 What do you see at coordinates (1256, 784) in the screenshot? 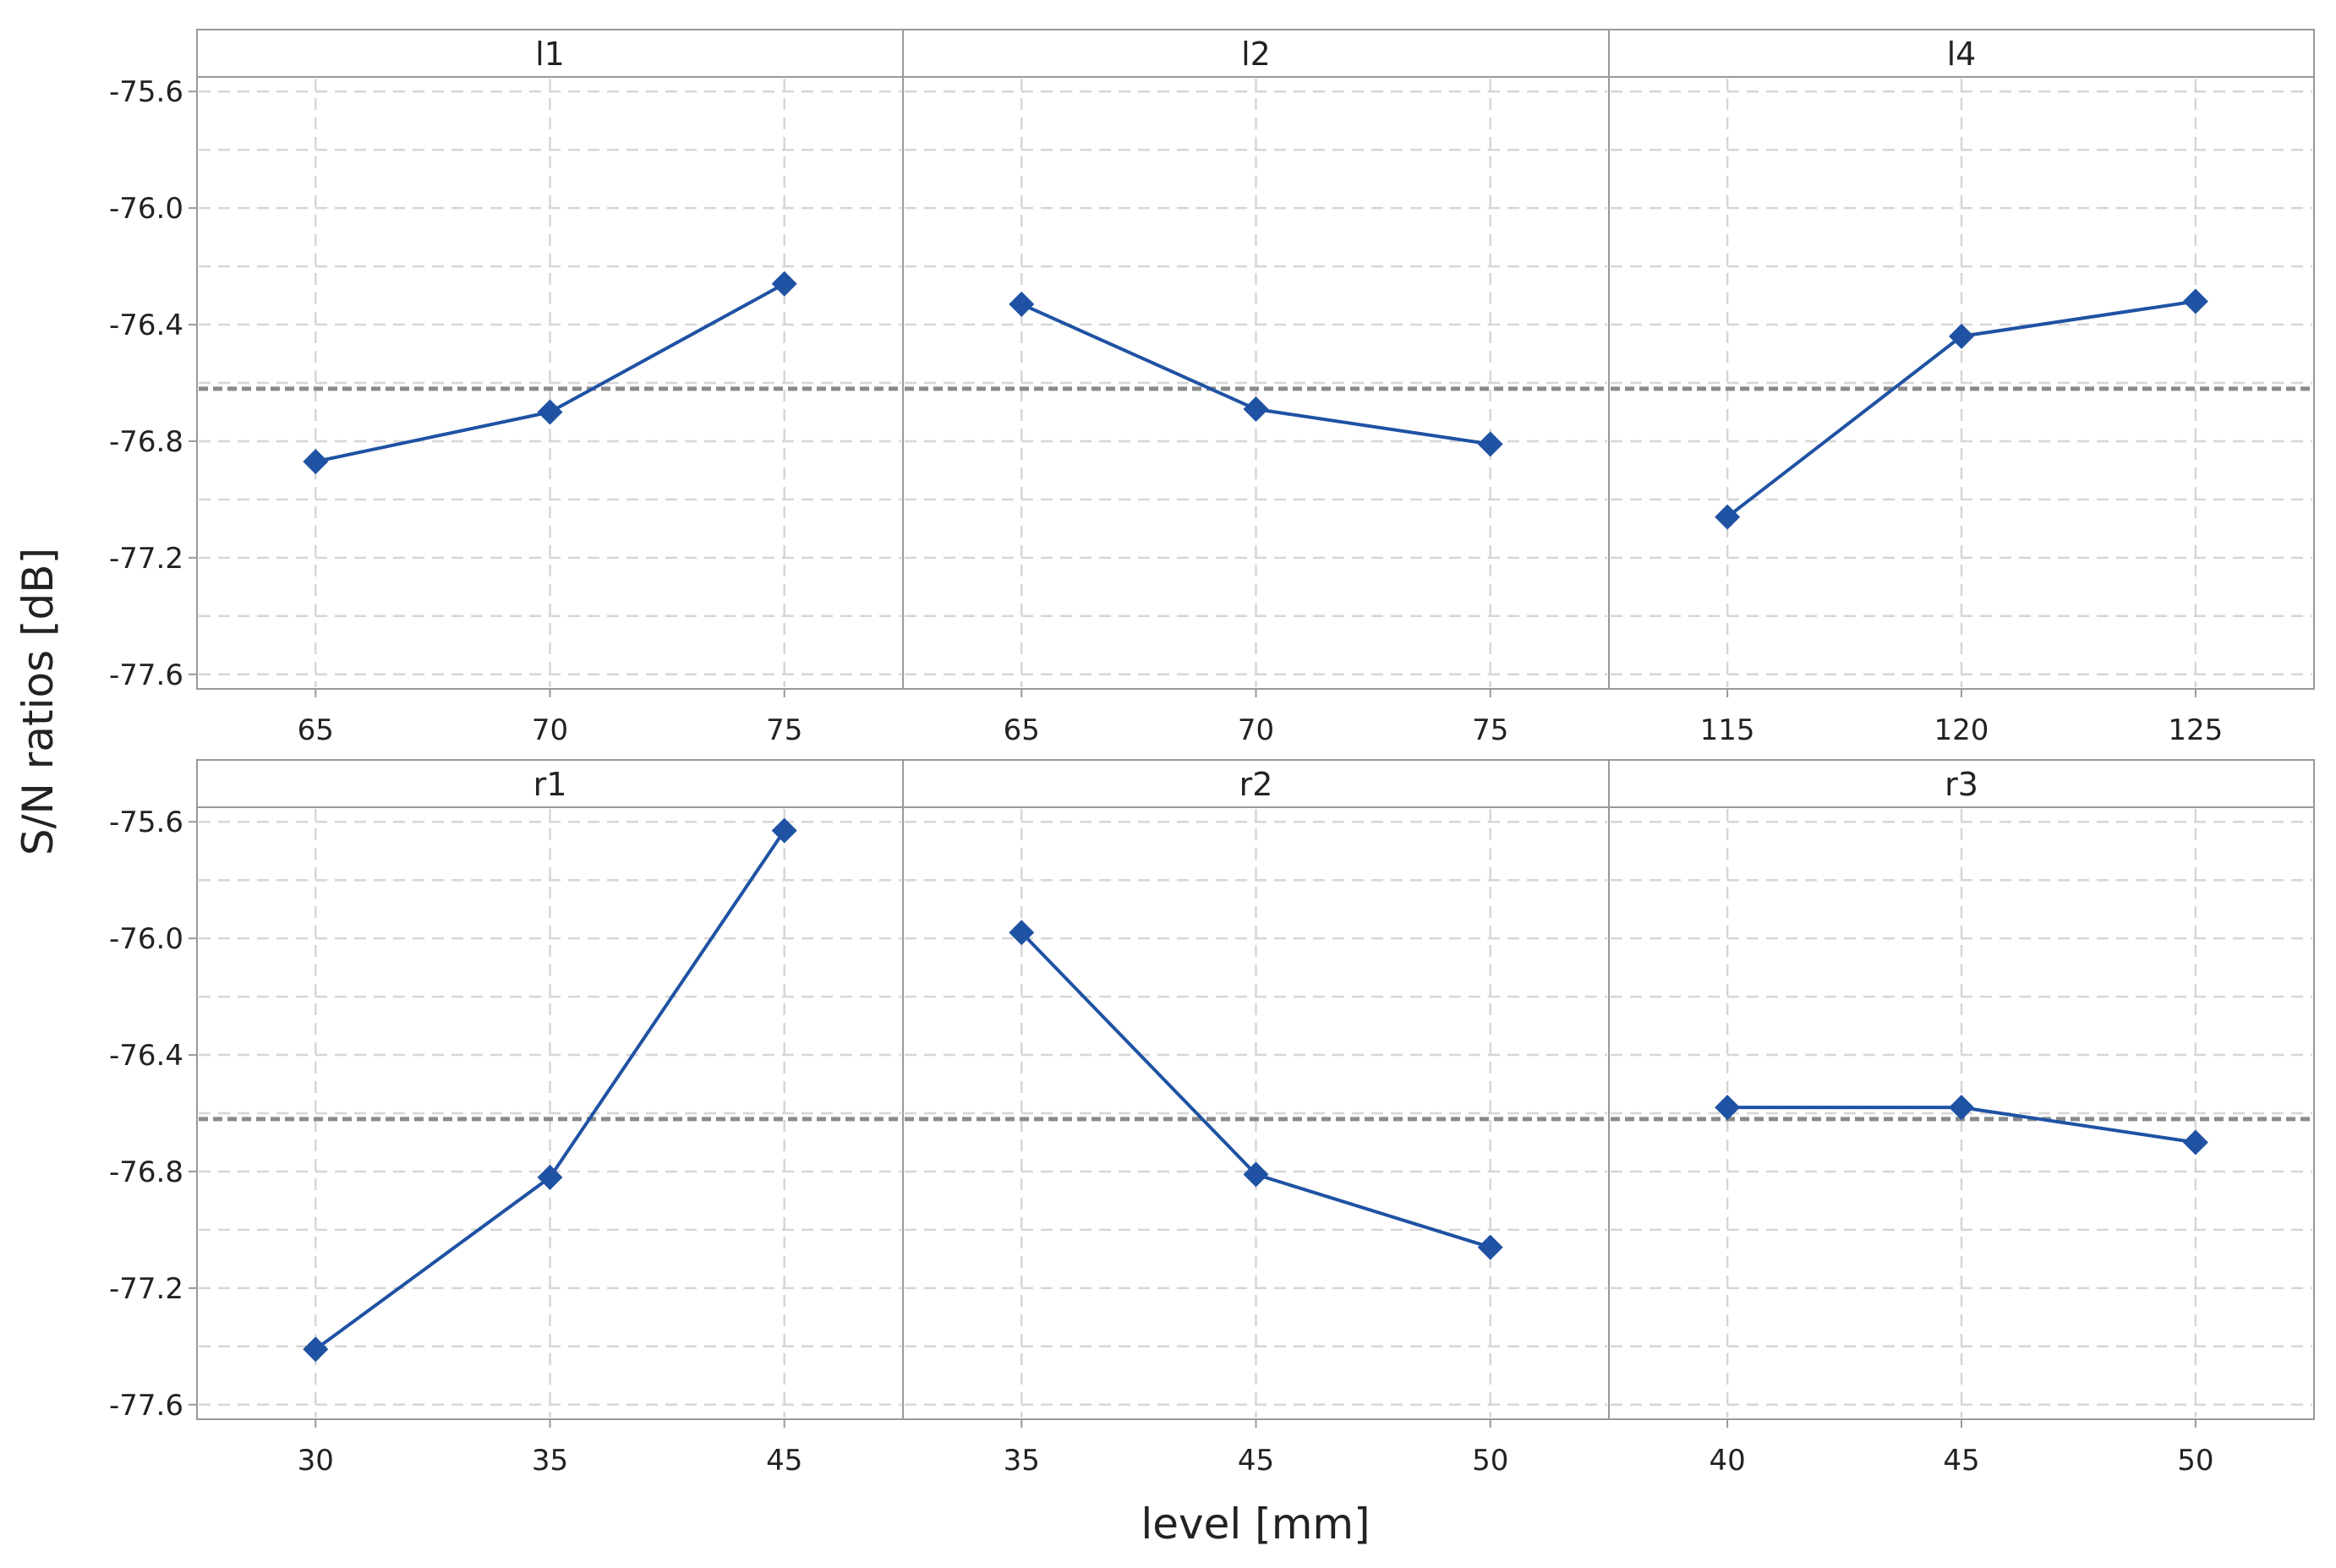
I see `panel-title: r2` at bounding box center [1256, 784].